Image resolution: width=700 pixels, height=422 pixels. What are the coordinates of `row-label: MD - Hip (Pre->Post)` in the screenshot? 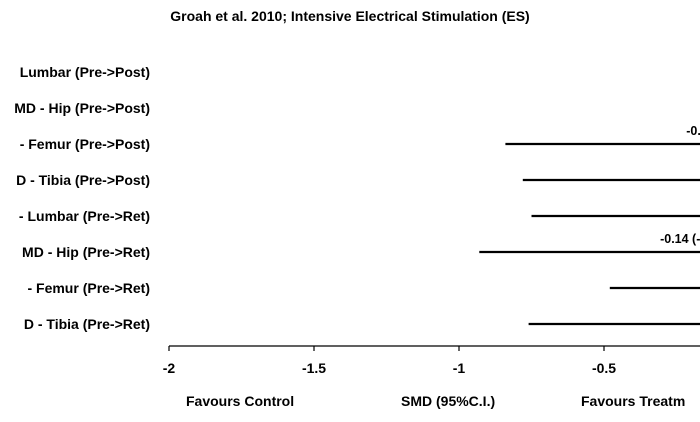 It's located at (82, 108).